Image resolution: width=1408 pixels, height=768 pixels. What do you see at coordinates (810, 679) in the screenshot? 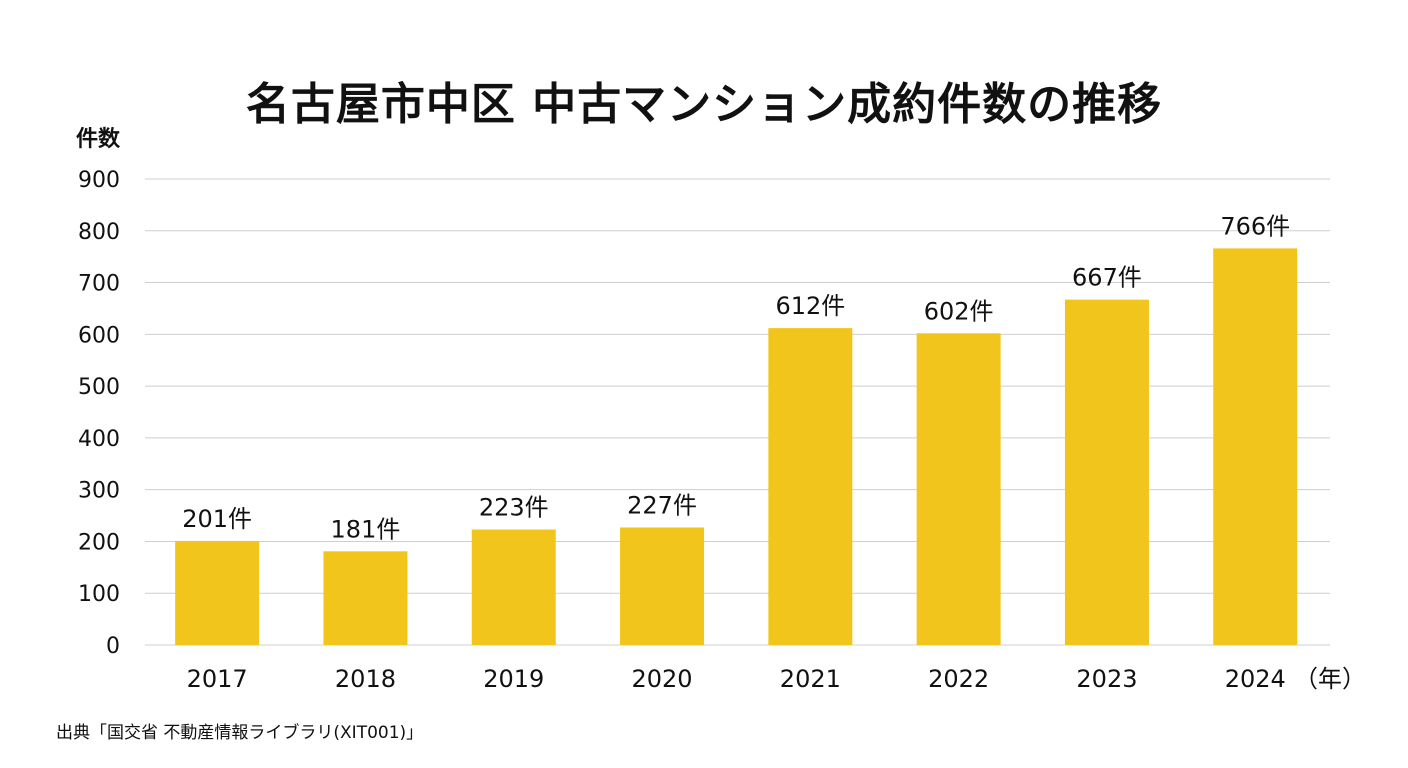
I see `x-tick-label: 2021` at bounding box center [810, 679].